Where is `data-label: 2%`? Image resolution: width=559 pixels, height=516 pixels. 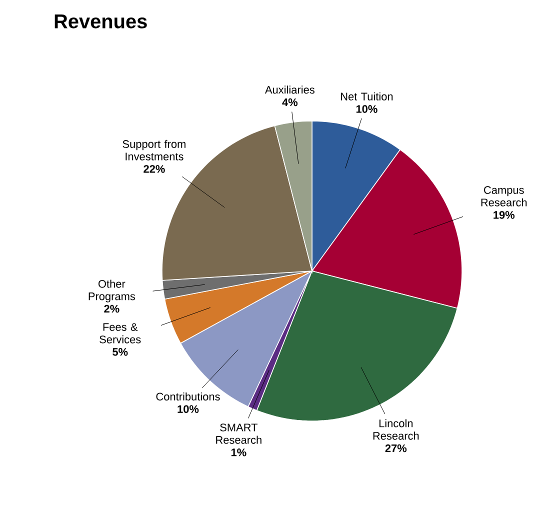
data-label: 2% is located at coordinates (112, 308).